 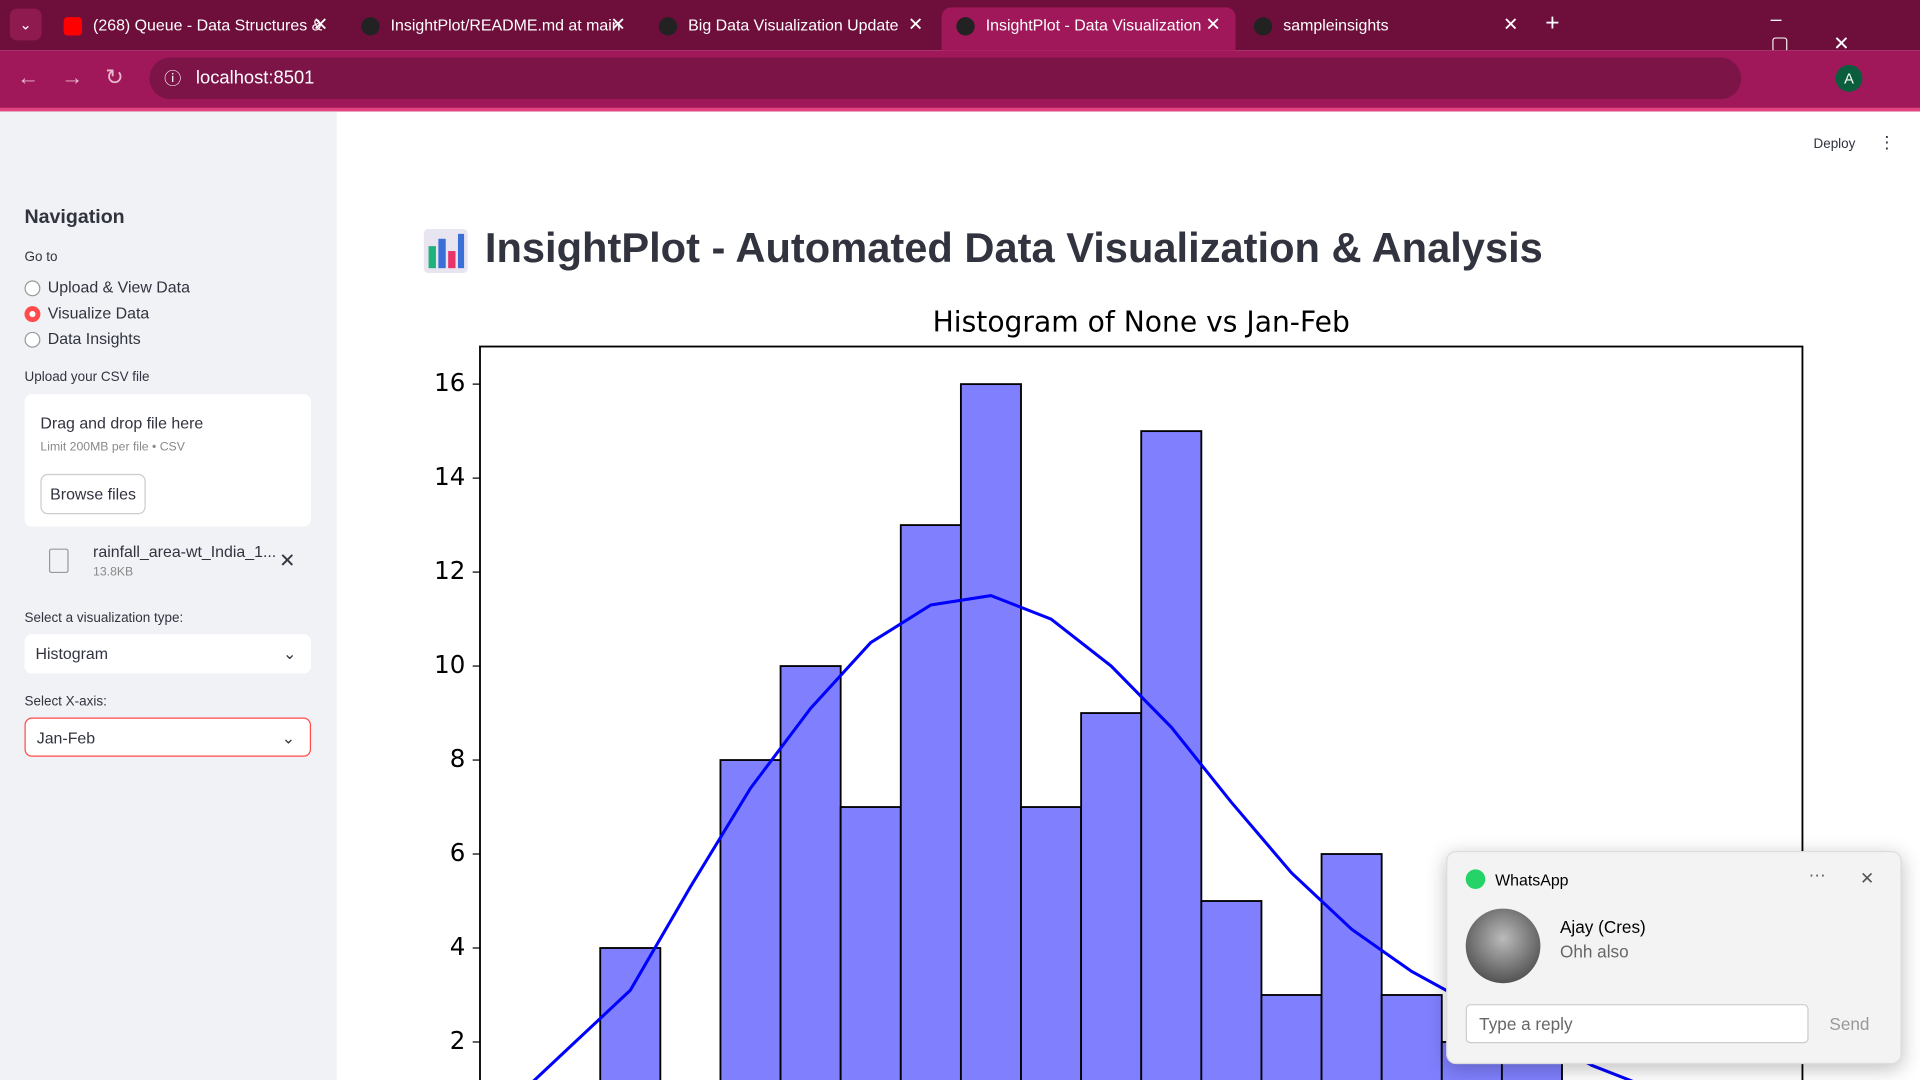 I want to click on radio-option: Visualize Data, so click(x=87, y=313).